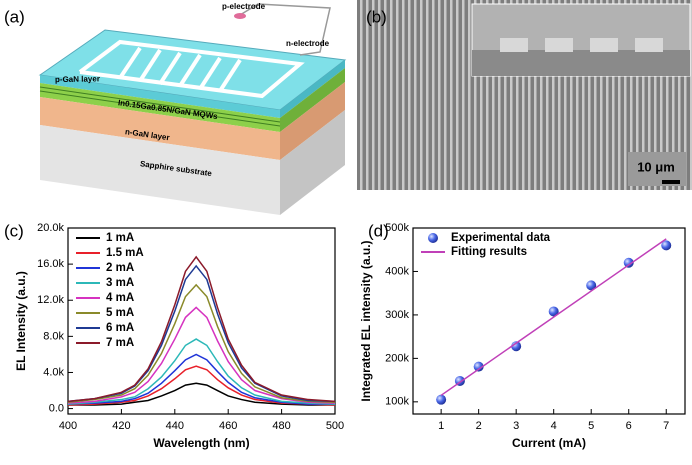 This screenshot has height=465, width=692. Describe the element at coordinates (14, 16) in the screenshot. I see `panel-label: (a)` at that location.